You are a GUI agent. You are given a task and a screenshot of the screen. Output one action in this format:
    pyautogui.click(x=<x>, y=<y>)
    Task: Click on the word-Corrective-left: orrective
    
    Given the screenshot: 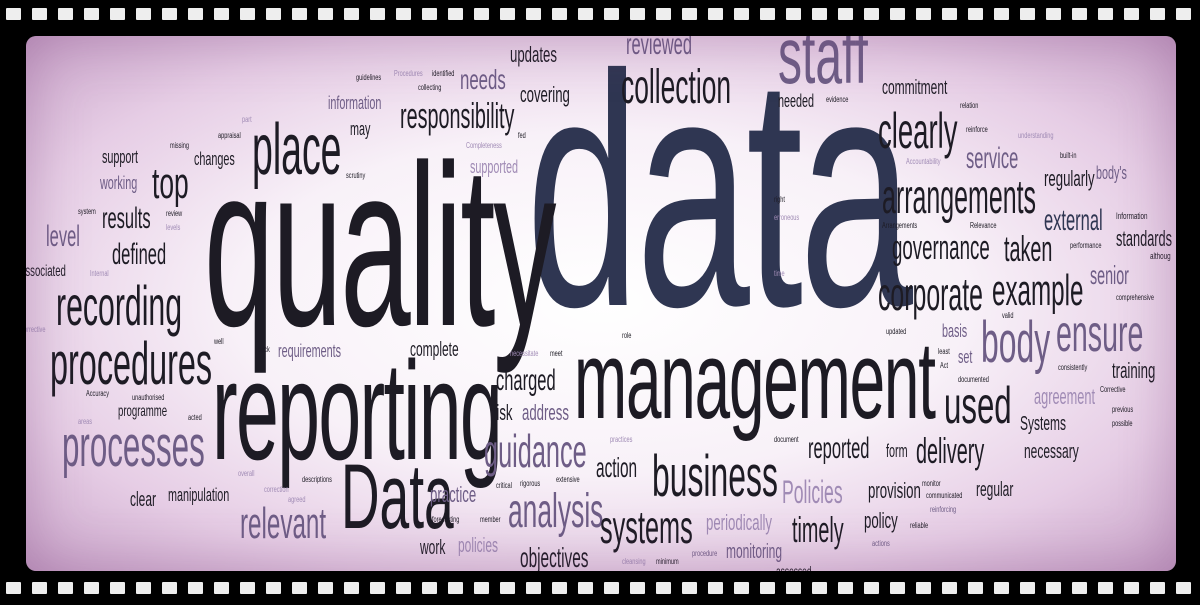 What is the action you would take?
    pyautogui.click(x=36, y=329)
    